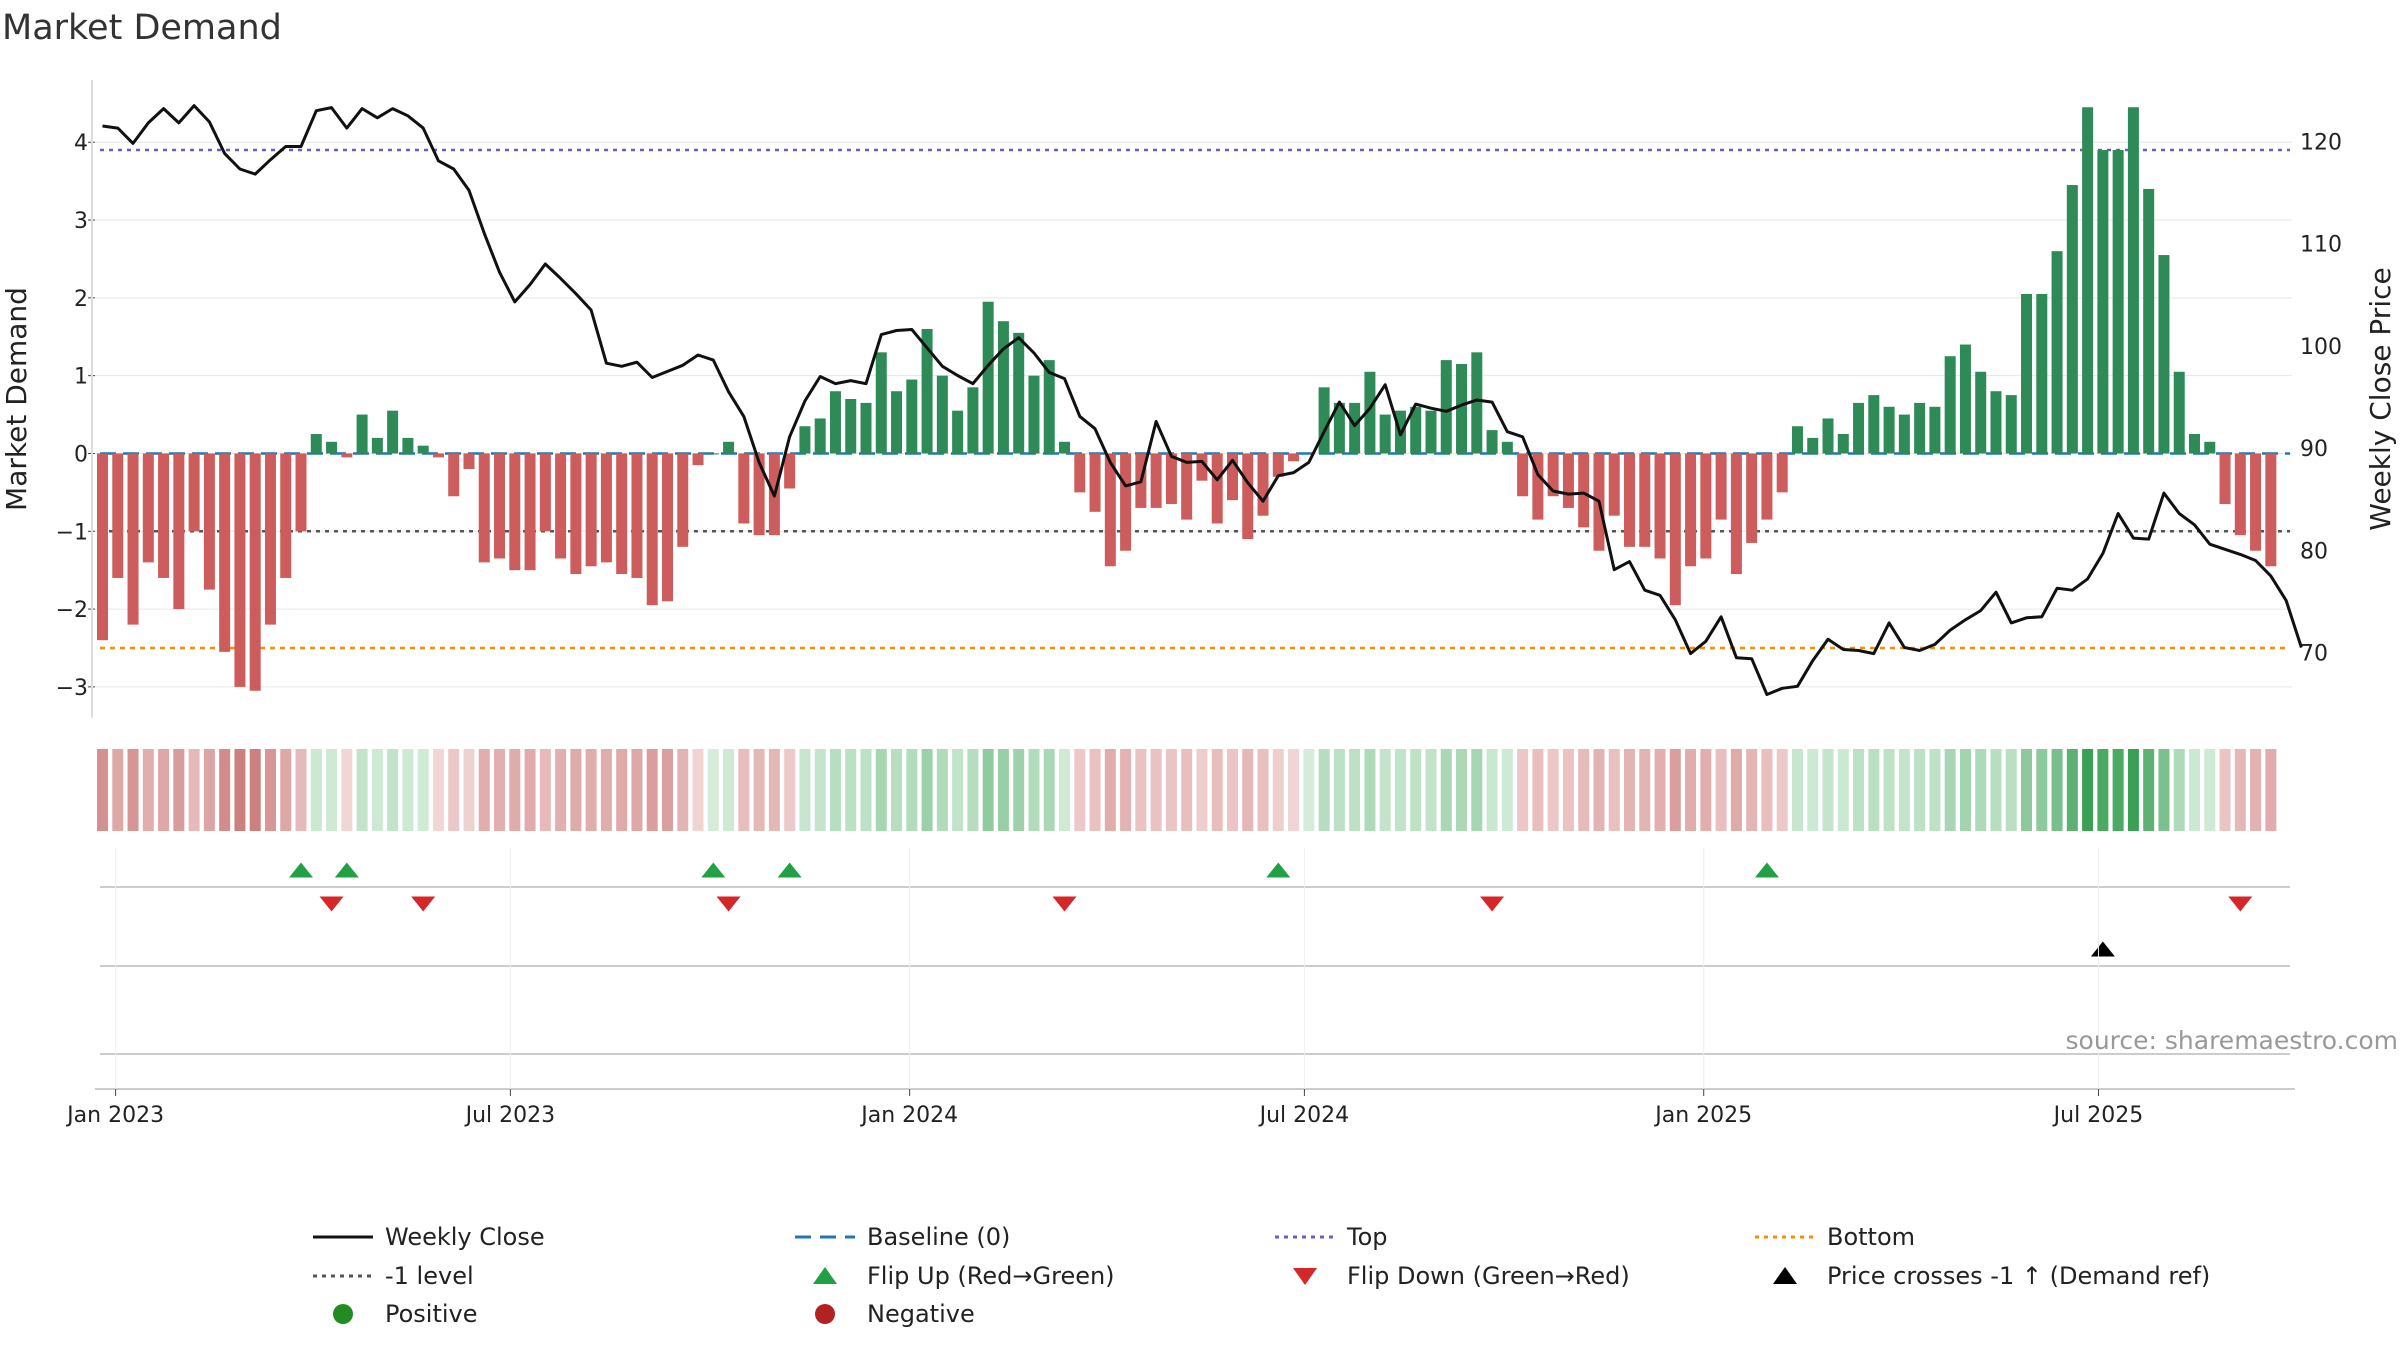  I want to click on x-tick-label: Jul 2024, so click(1304, 1115).